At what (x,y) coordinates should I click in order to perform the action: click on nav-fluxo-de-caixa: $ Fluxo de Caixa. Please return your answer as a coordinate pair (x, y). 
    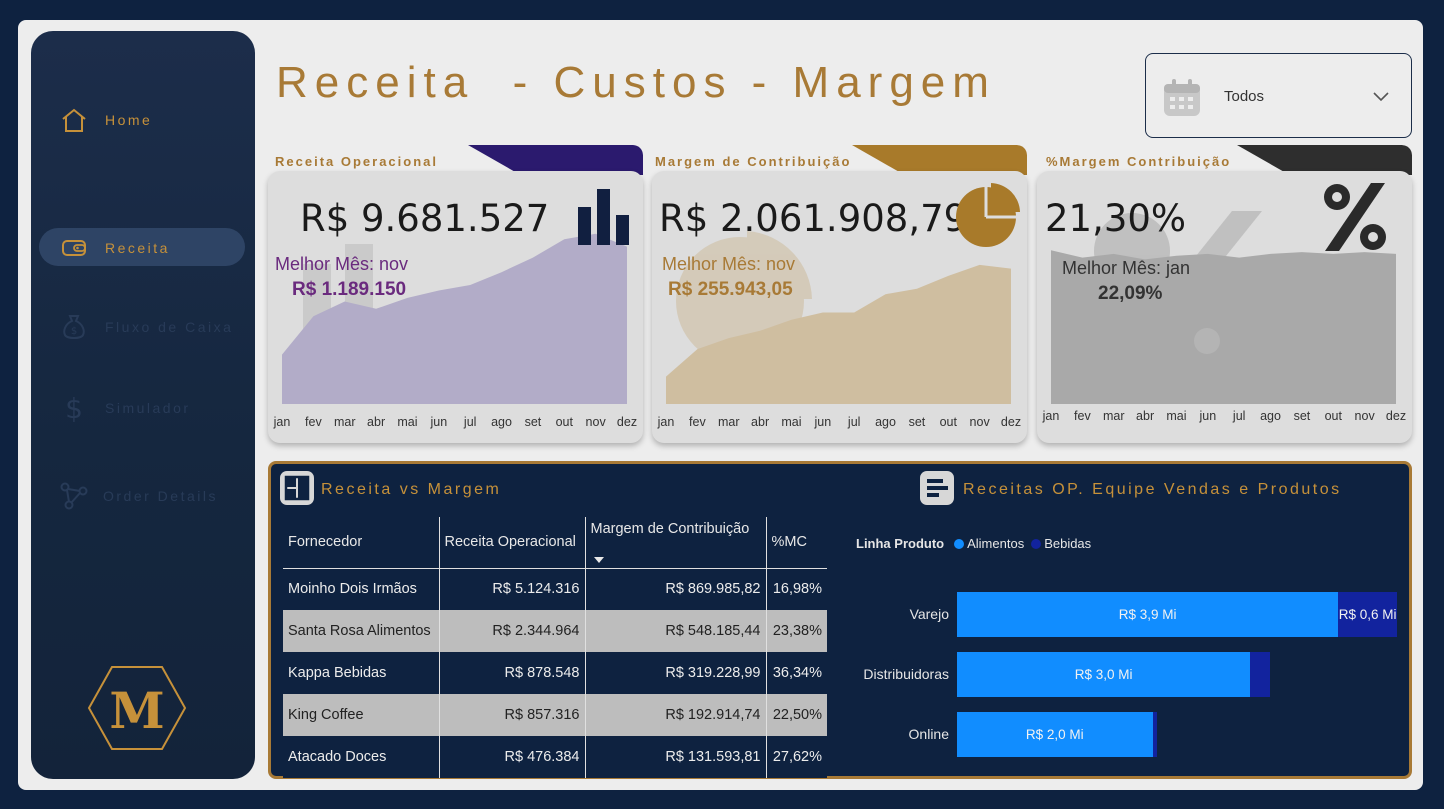
    Looking at the image, I should click on (143, 327).